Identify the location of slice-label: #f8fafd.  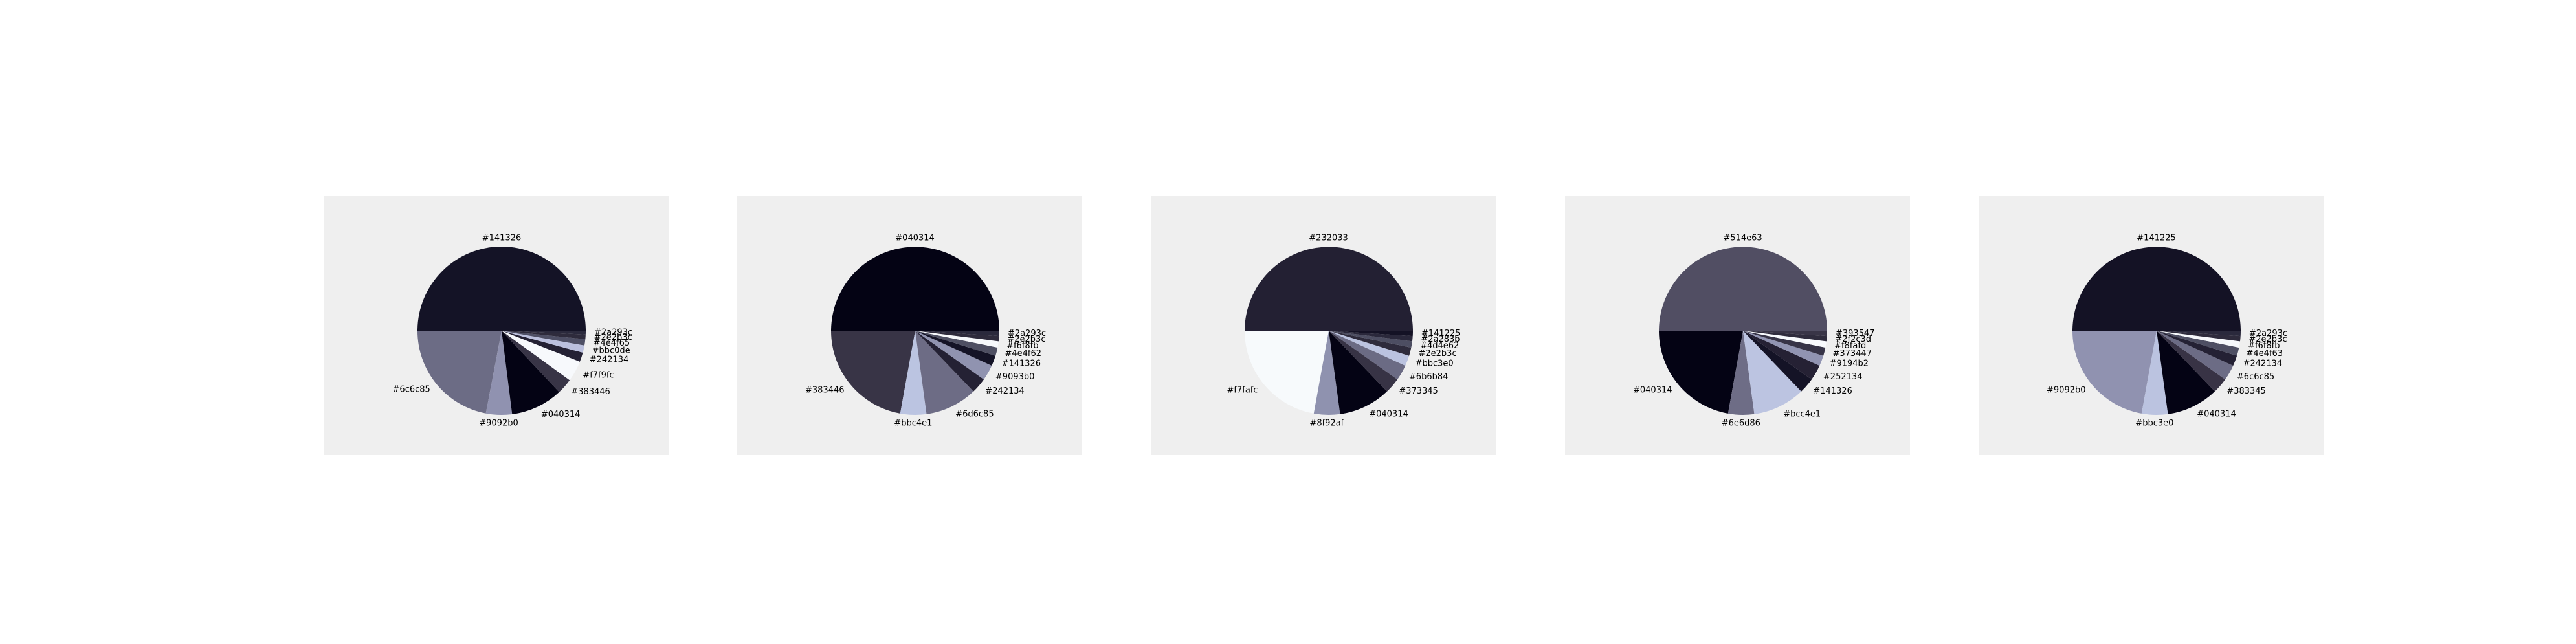
(1850, 346).